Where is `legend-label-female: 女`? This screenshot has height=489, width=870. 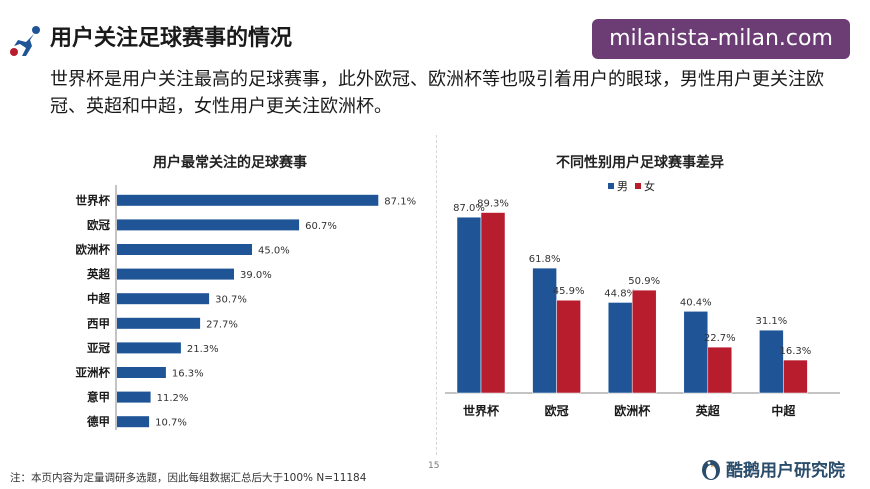 legend-label-female: 女 is located at coordinates (649, 186).